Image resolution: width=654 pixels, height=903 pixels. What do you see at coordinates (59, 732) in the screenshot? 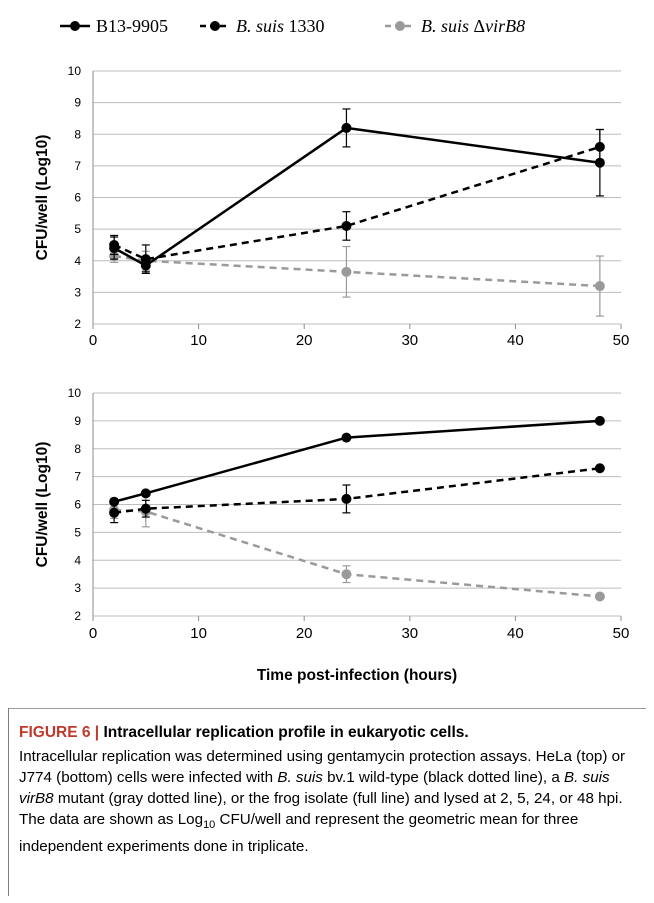
I see `figure-label: FIGURE 6 |` at bounding box center [59, 732].